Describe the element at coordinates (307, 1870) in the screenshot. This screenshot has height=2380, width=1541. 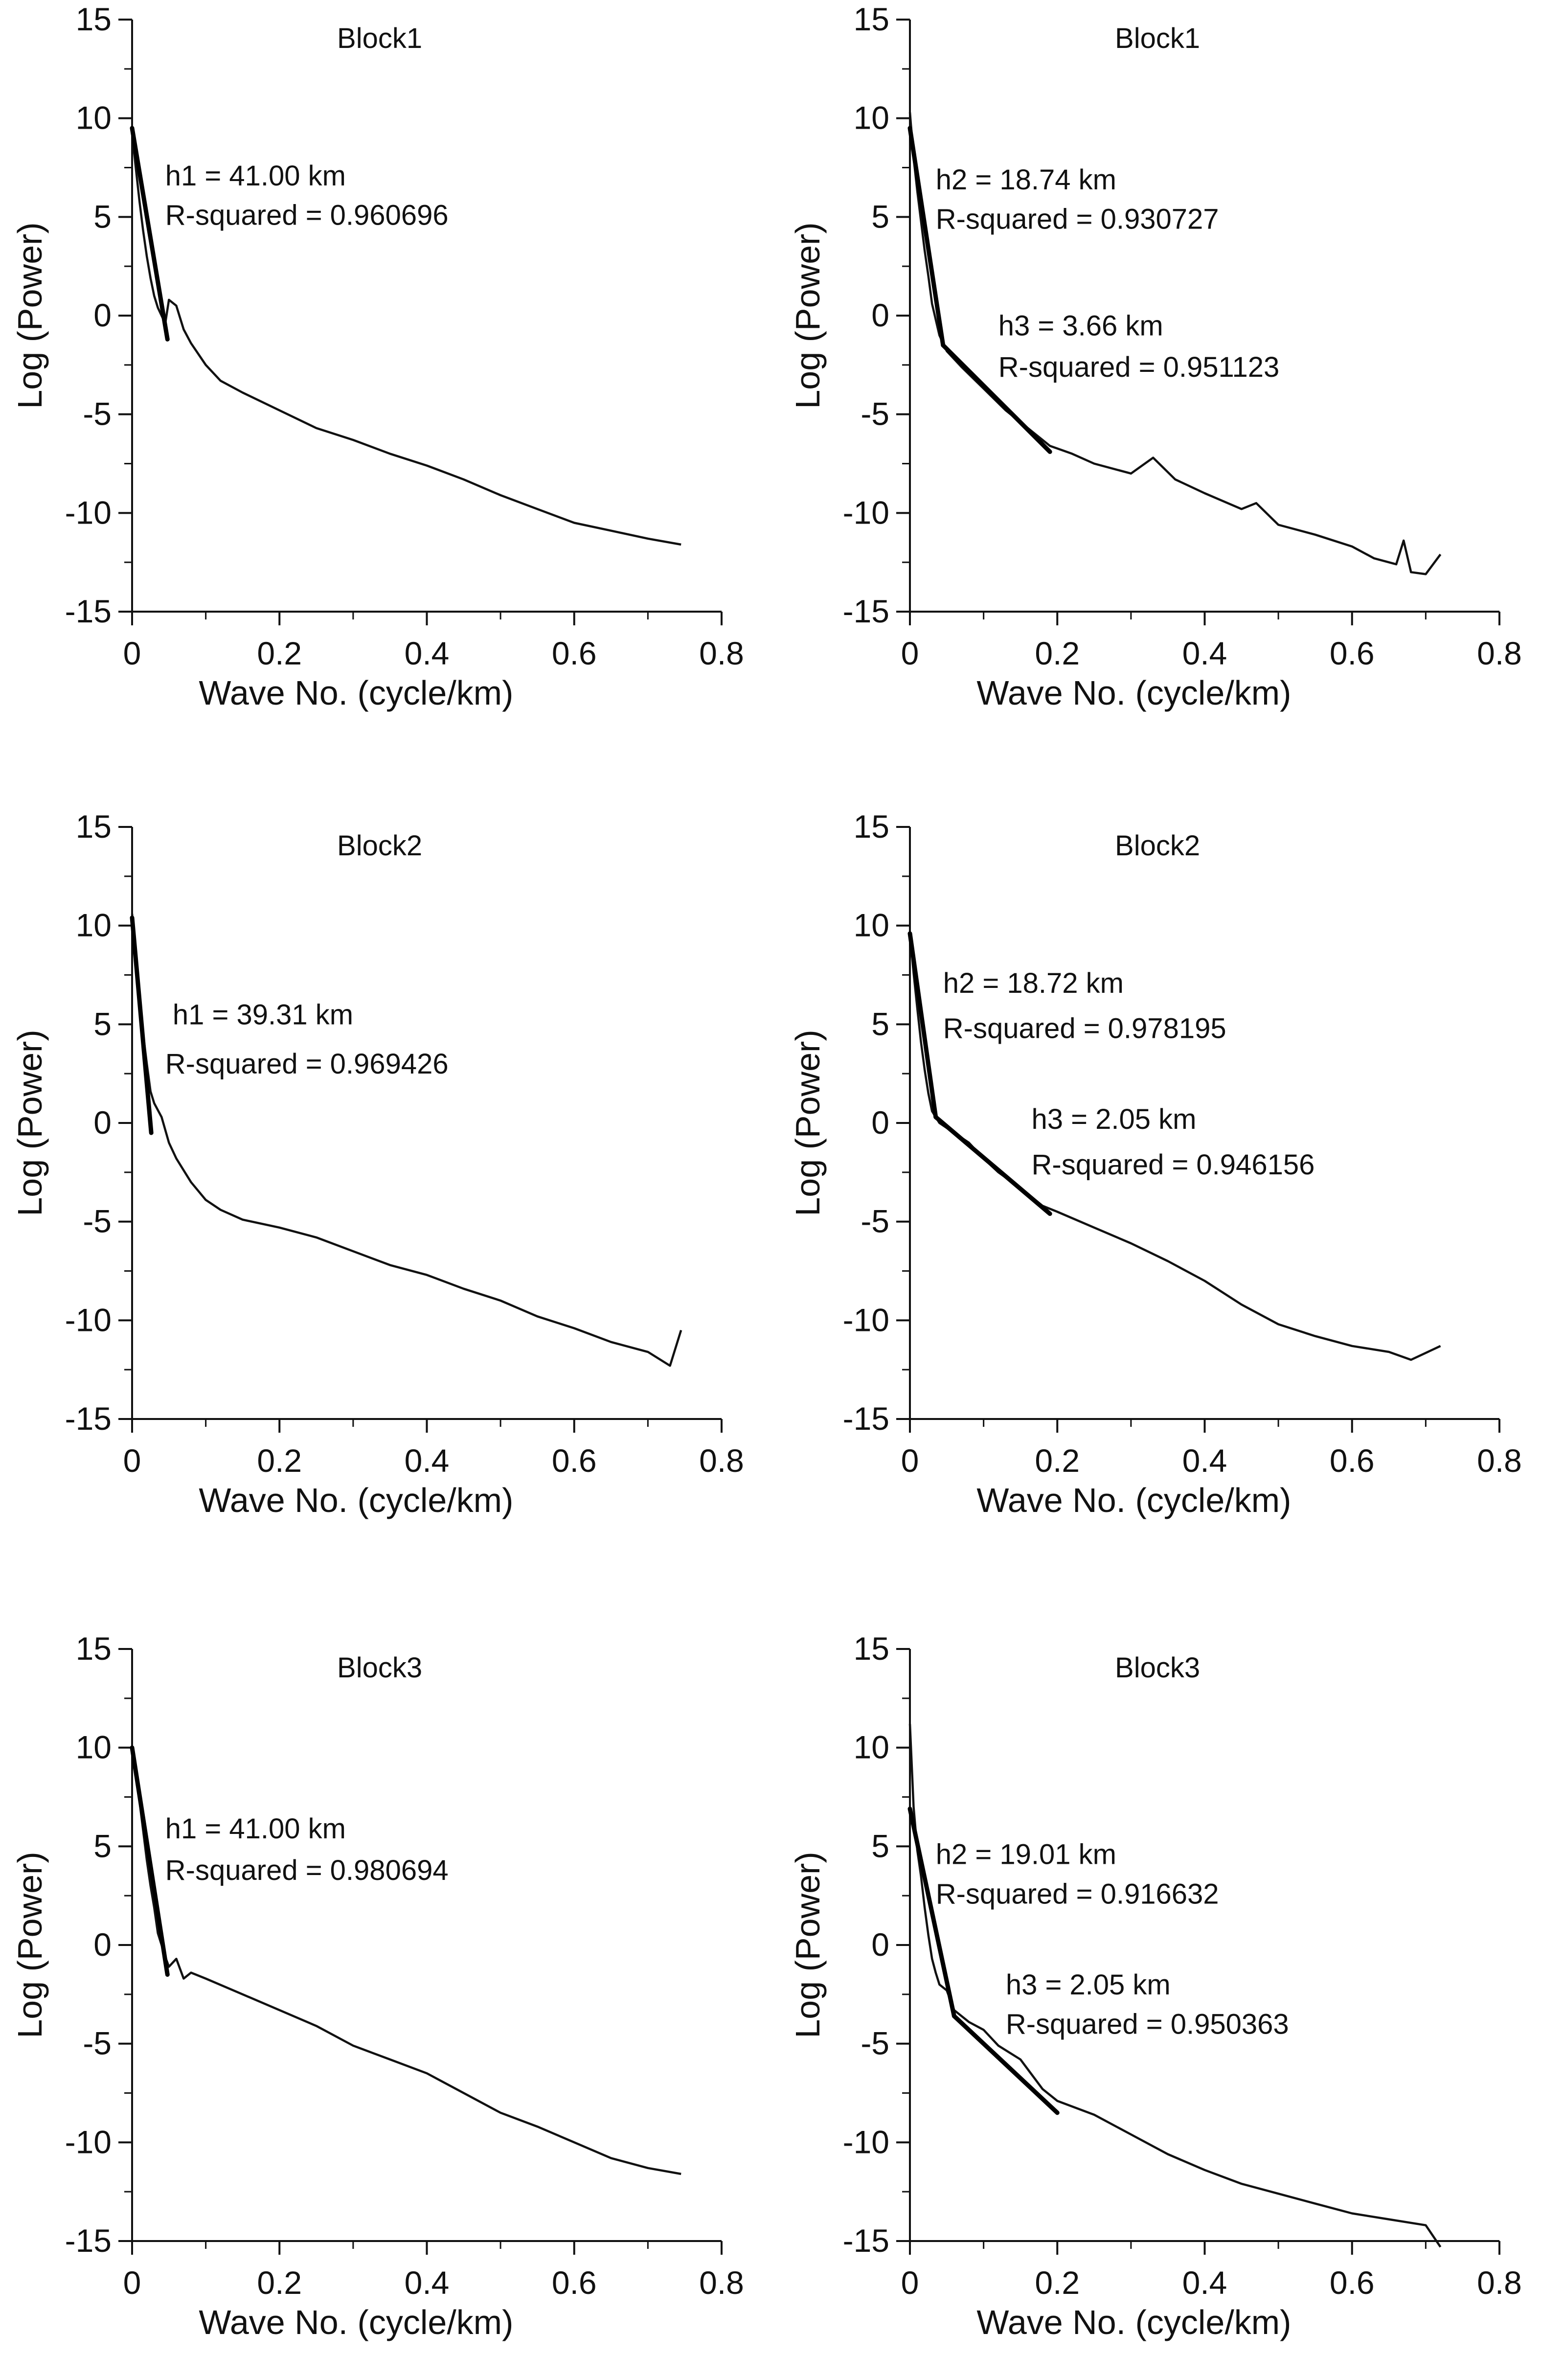
I see `annotation-label: R-squared = 0.980694` at that location.